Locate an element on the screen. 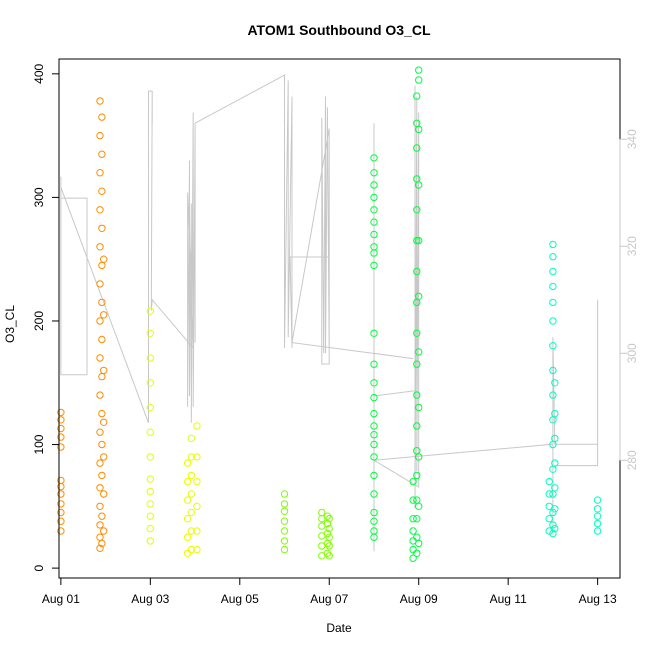 The image size is (650, 650). y-axis-right: 280 300 320 340 is located at coordinates (629, 299).